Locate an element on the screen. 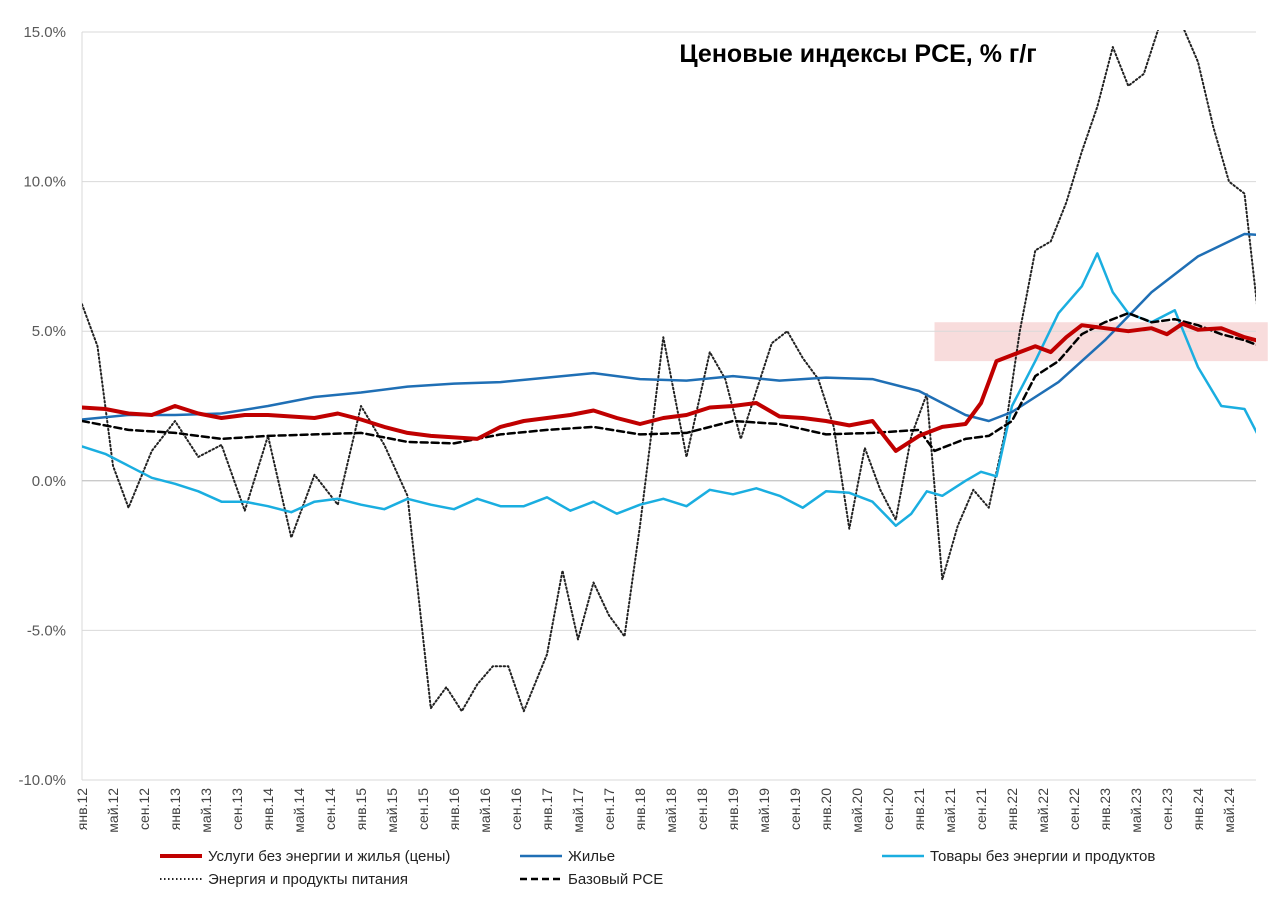  x-tick-label: май.16 is located at coordinates (485, 810).